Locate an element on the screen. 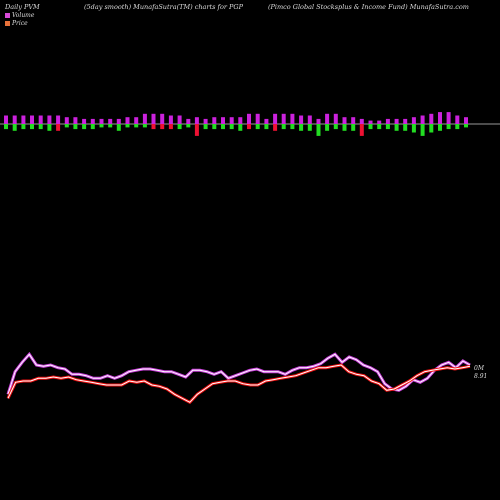  chart-title-left: Daily PVM is located at coordinates (22, 7).